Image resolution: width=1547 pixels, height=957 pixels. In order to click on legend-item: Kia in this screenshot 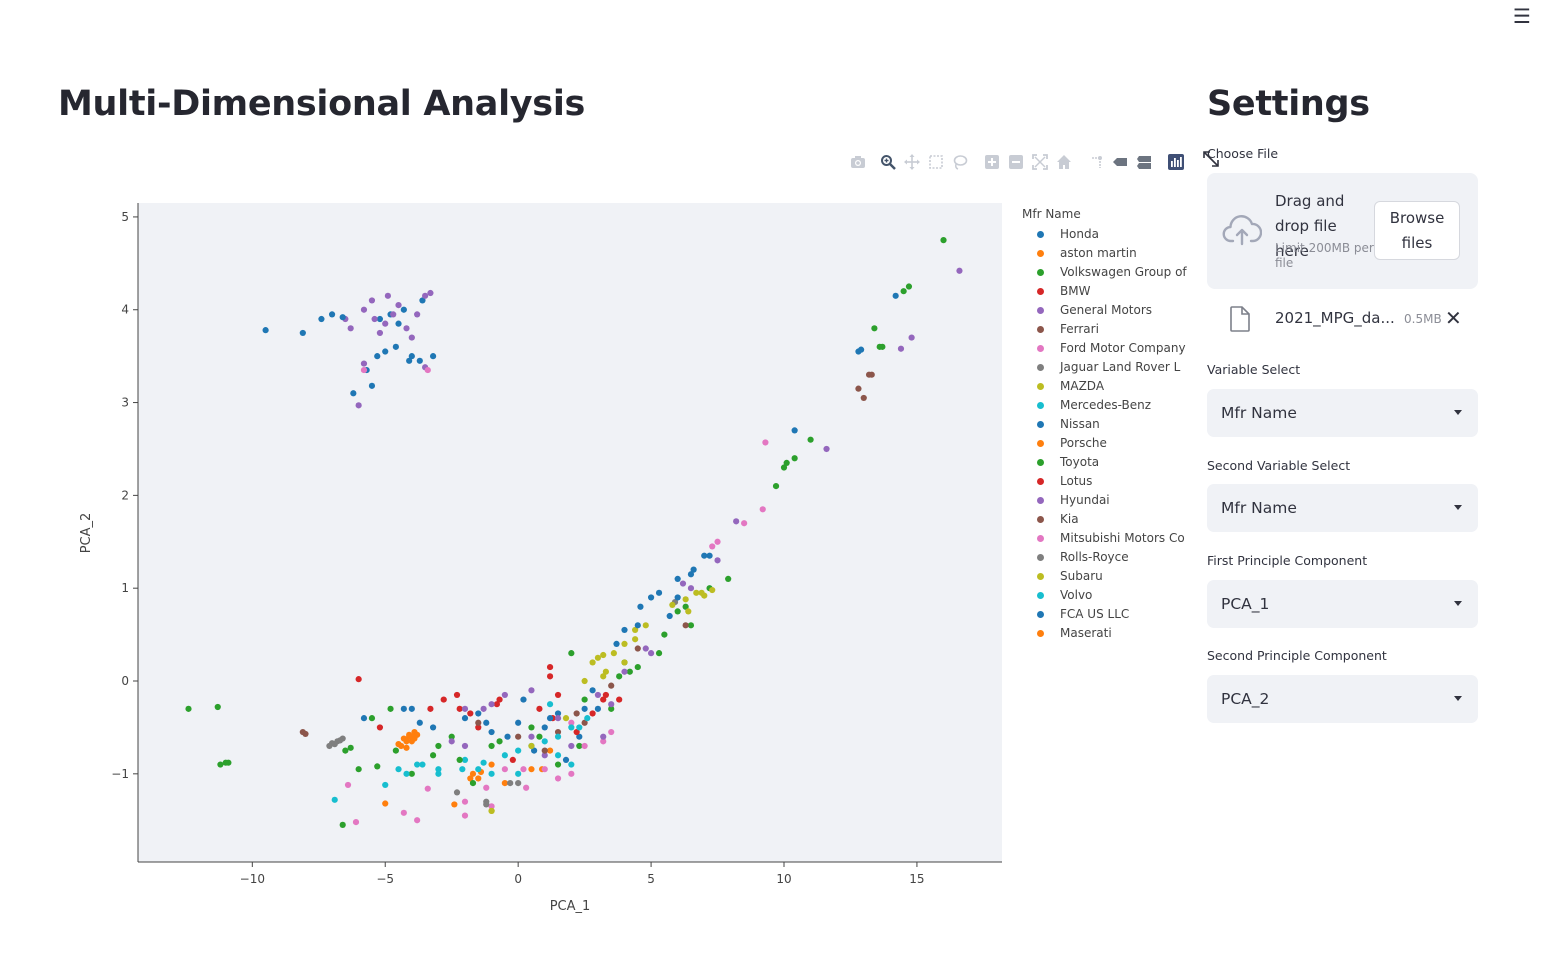, I will do `click(1104, 519)`.